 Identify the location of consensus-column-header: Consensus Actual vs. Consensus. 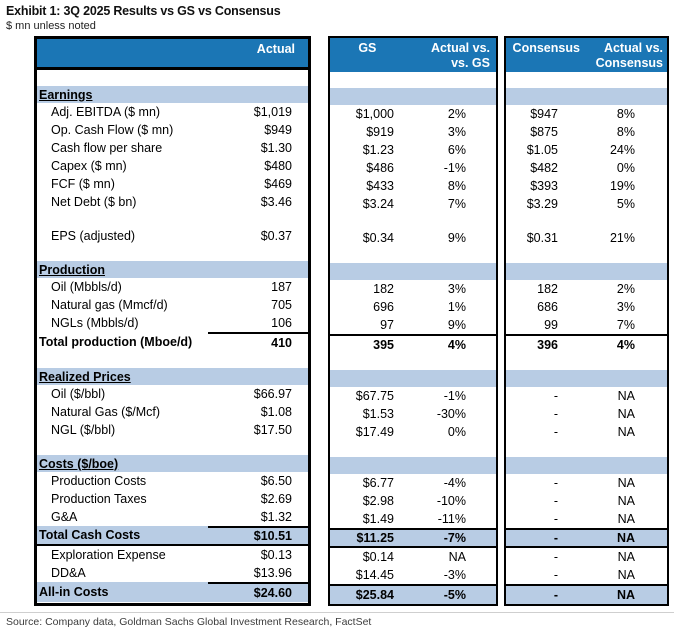
(586, 55).